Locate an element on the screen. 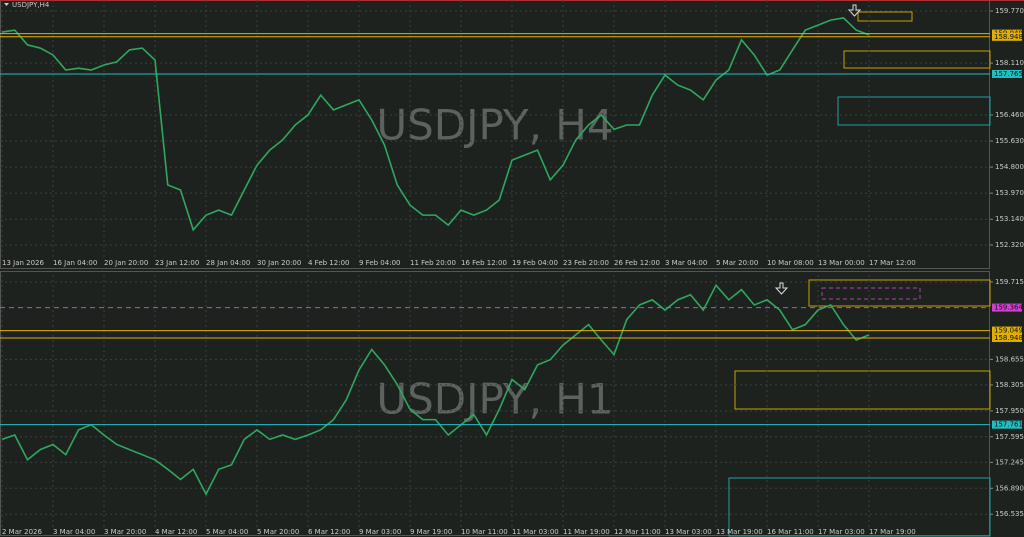 This screenshot has height=537, width=1024. x-tick-label: 13 Mar 03:00 is located at coordinates (688, 532).